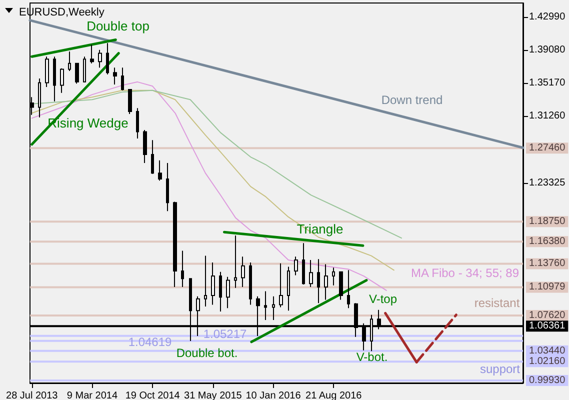 Image resolution: width=569 pixels, height=400 pixels. Describe the element at coordinates (547, 326) in the screenshot. I see `ref-line-label: 1.06361` at that location.